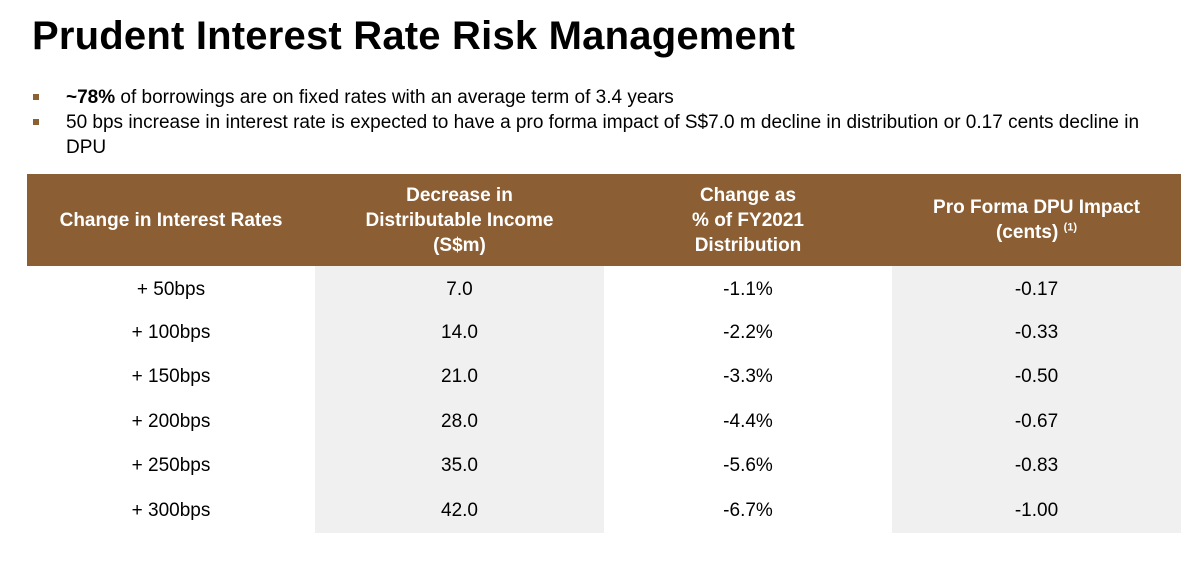 This screenshot has height=563, width=1203. What do you see at coordinates (1036, 288) in the screenshot?
I see `cell-dpu-impact: -0.17` at bounding box center [1036, 288].